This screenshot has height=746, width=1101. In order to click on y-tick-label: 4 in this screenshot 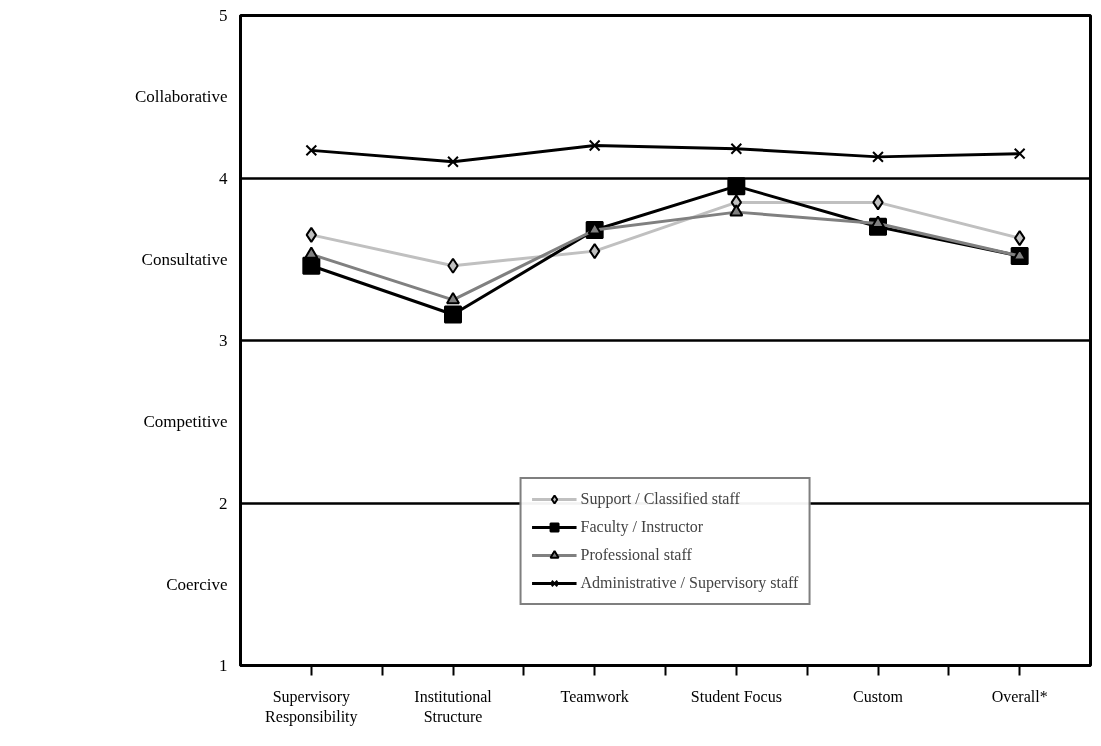, I will do `click(223, 178)`.